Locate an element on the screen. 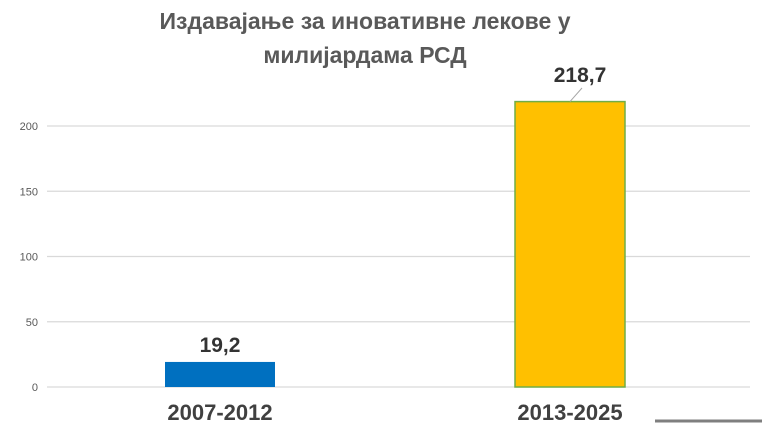 The image size is (770, 424). x-tick-label: 2007-2012 is located at coordinates (219, 412).